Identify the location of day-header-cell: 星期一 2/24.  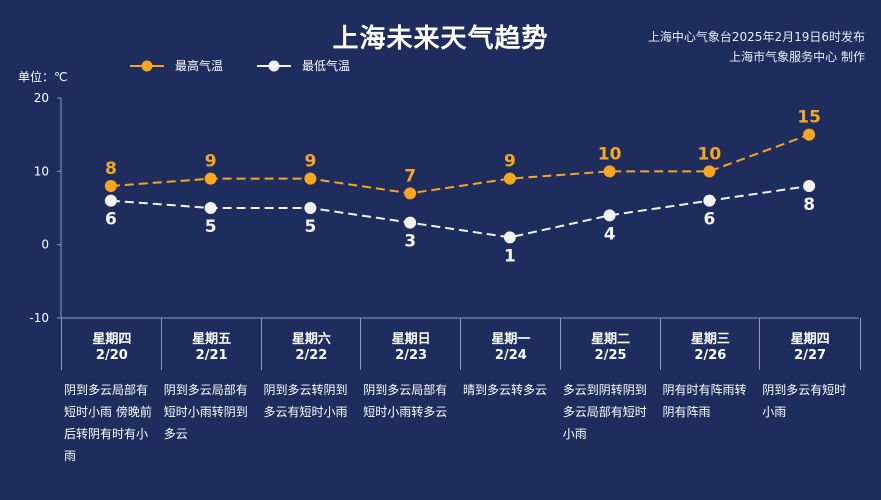
(510, 344).